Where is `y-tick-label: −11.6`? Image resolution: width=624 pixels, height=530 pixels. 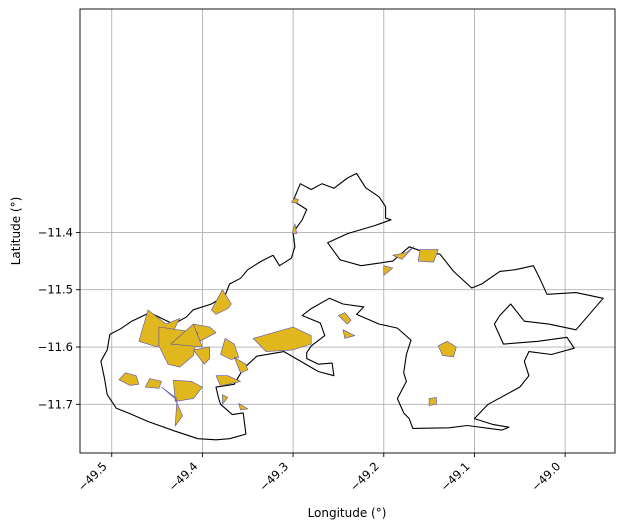 y-tick-label: −11.6 is located at coordinates (55, 347).